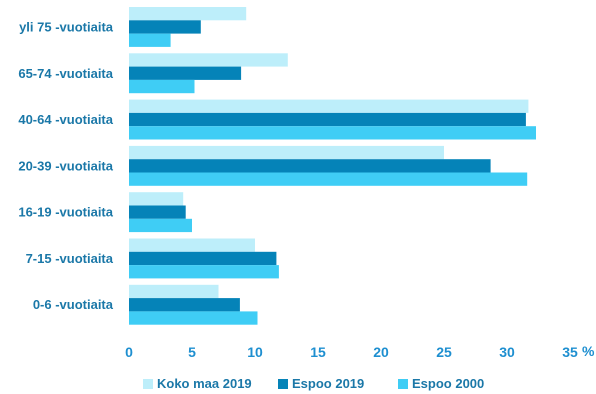 This screenshot has height=394, width=596. I want to click on x-tick-label: 30, so click(507, 352).